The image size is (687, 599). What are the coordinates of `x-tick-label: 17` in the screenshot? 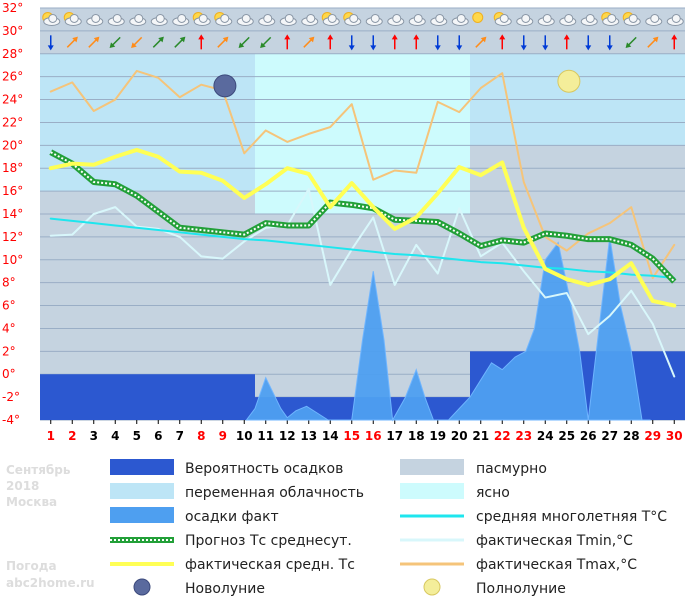 It's located at (394, 436).